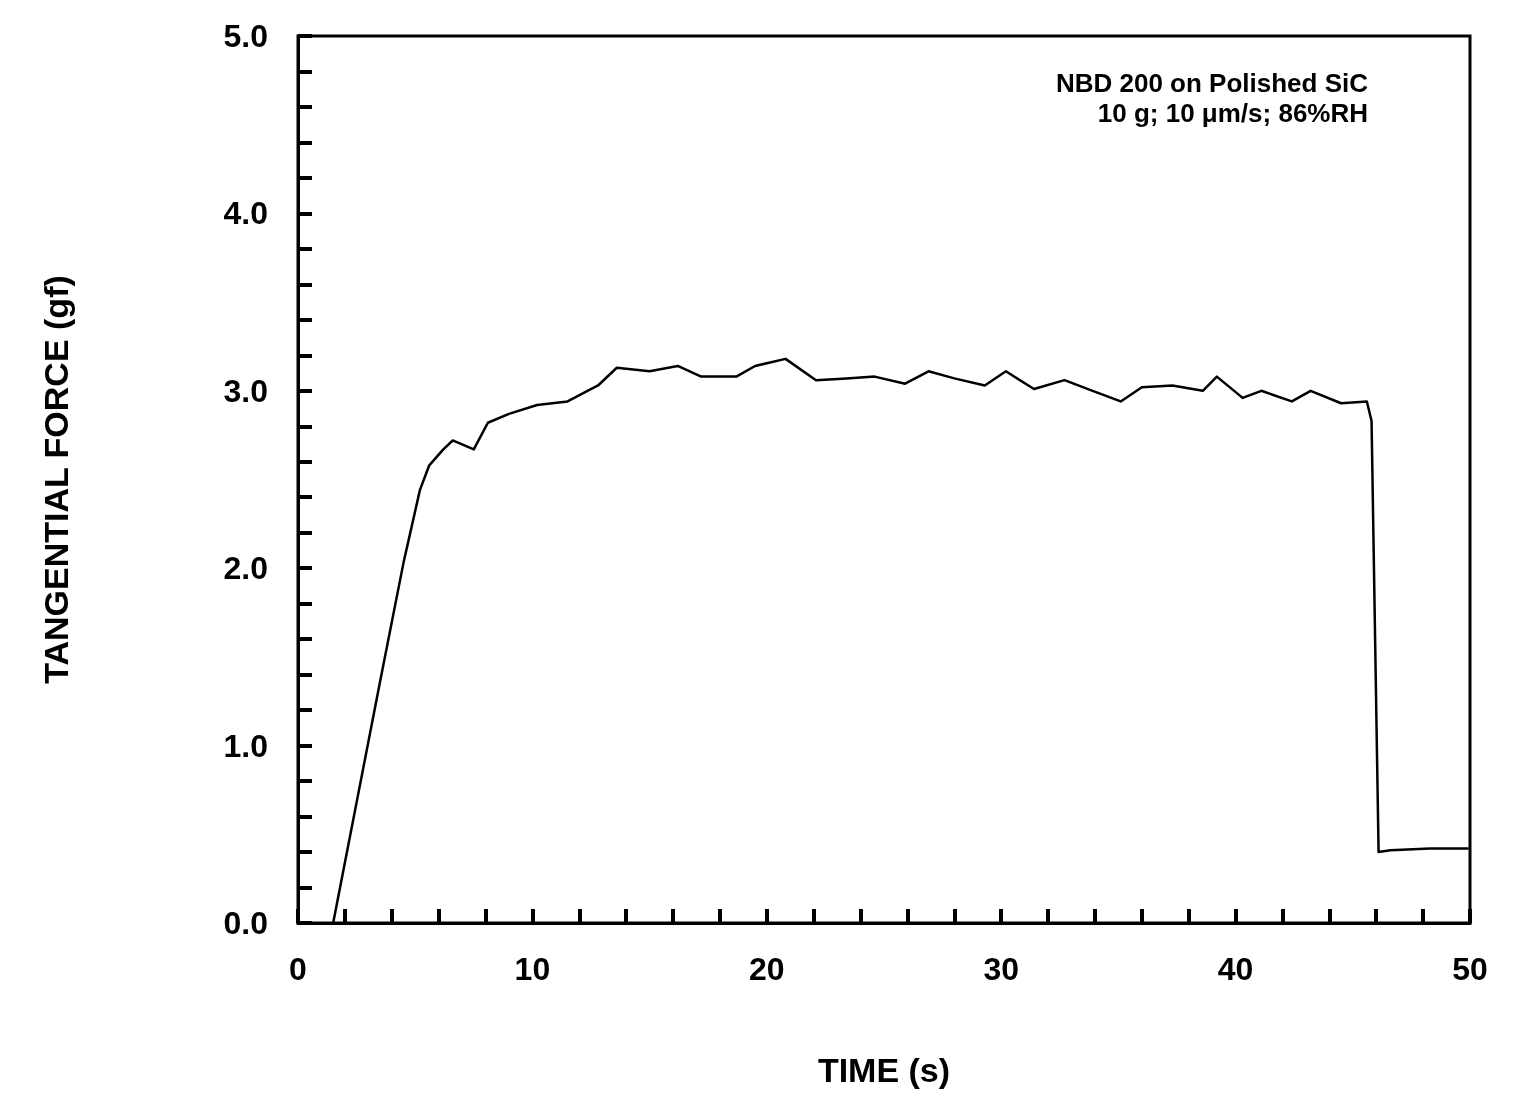  What do you see at coordinates (1470, 969) in the screenshot?
I see `x-tick-label: 50` at bounding box center [1470, 969].